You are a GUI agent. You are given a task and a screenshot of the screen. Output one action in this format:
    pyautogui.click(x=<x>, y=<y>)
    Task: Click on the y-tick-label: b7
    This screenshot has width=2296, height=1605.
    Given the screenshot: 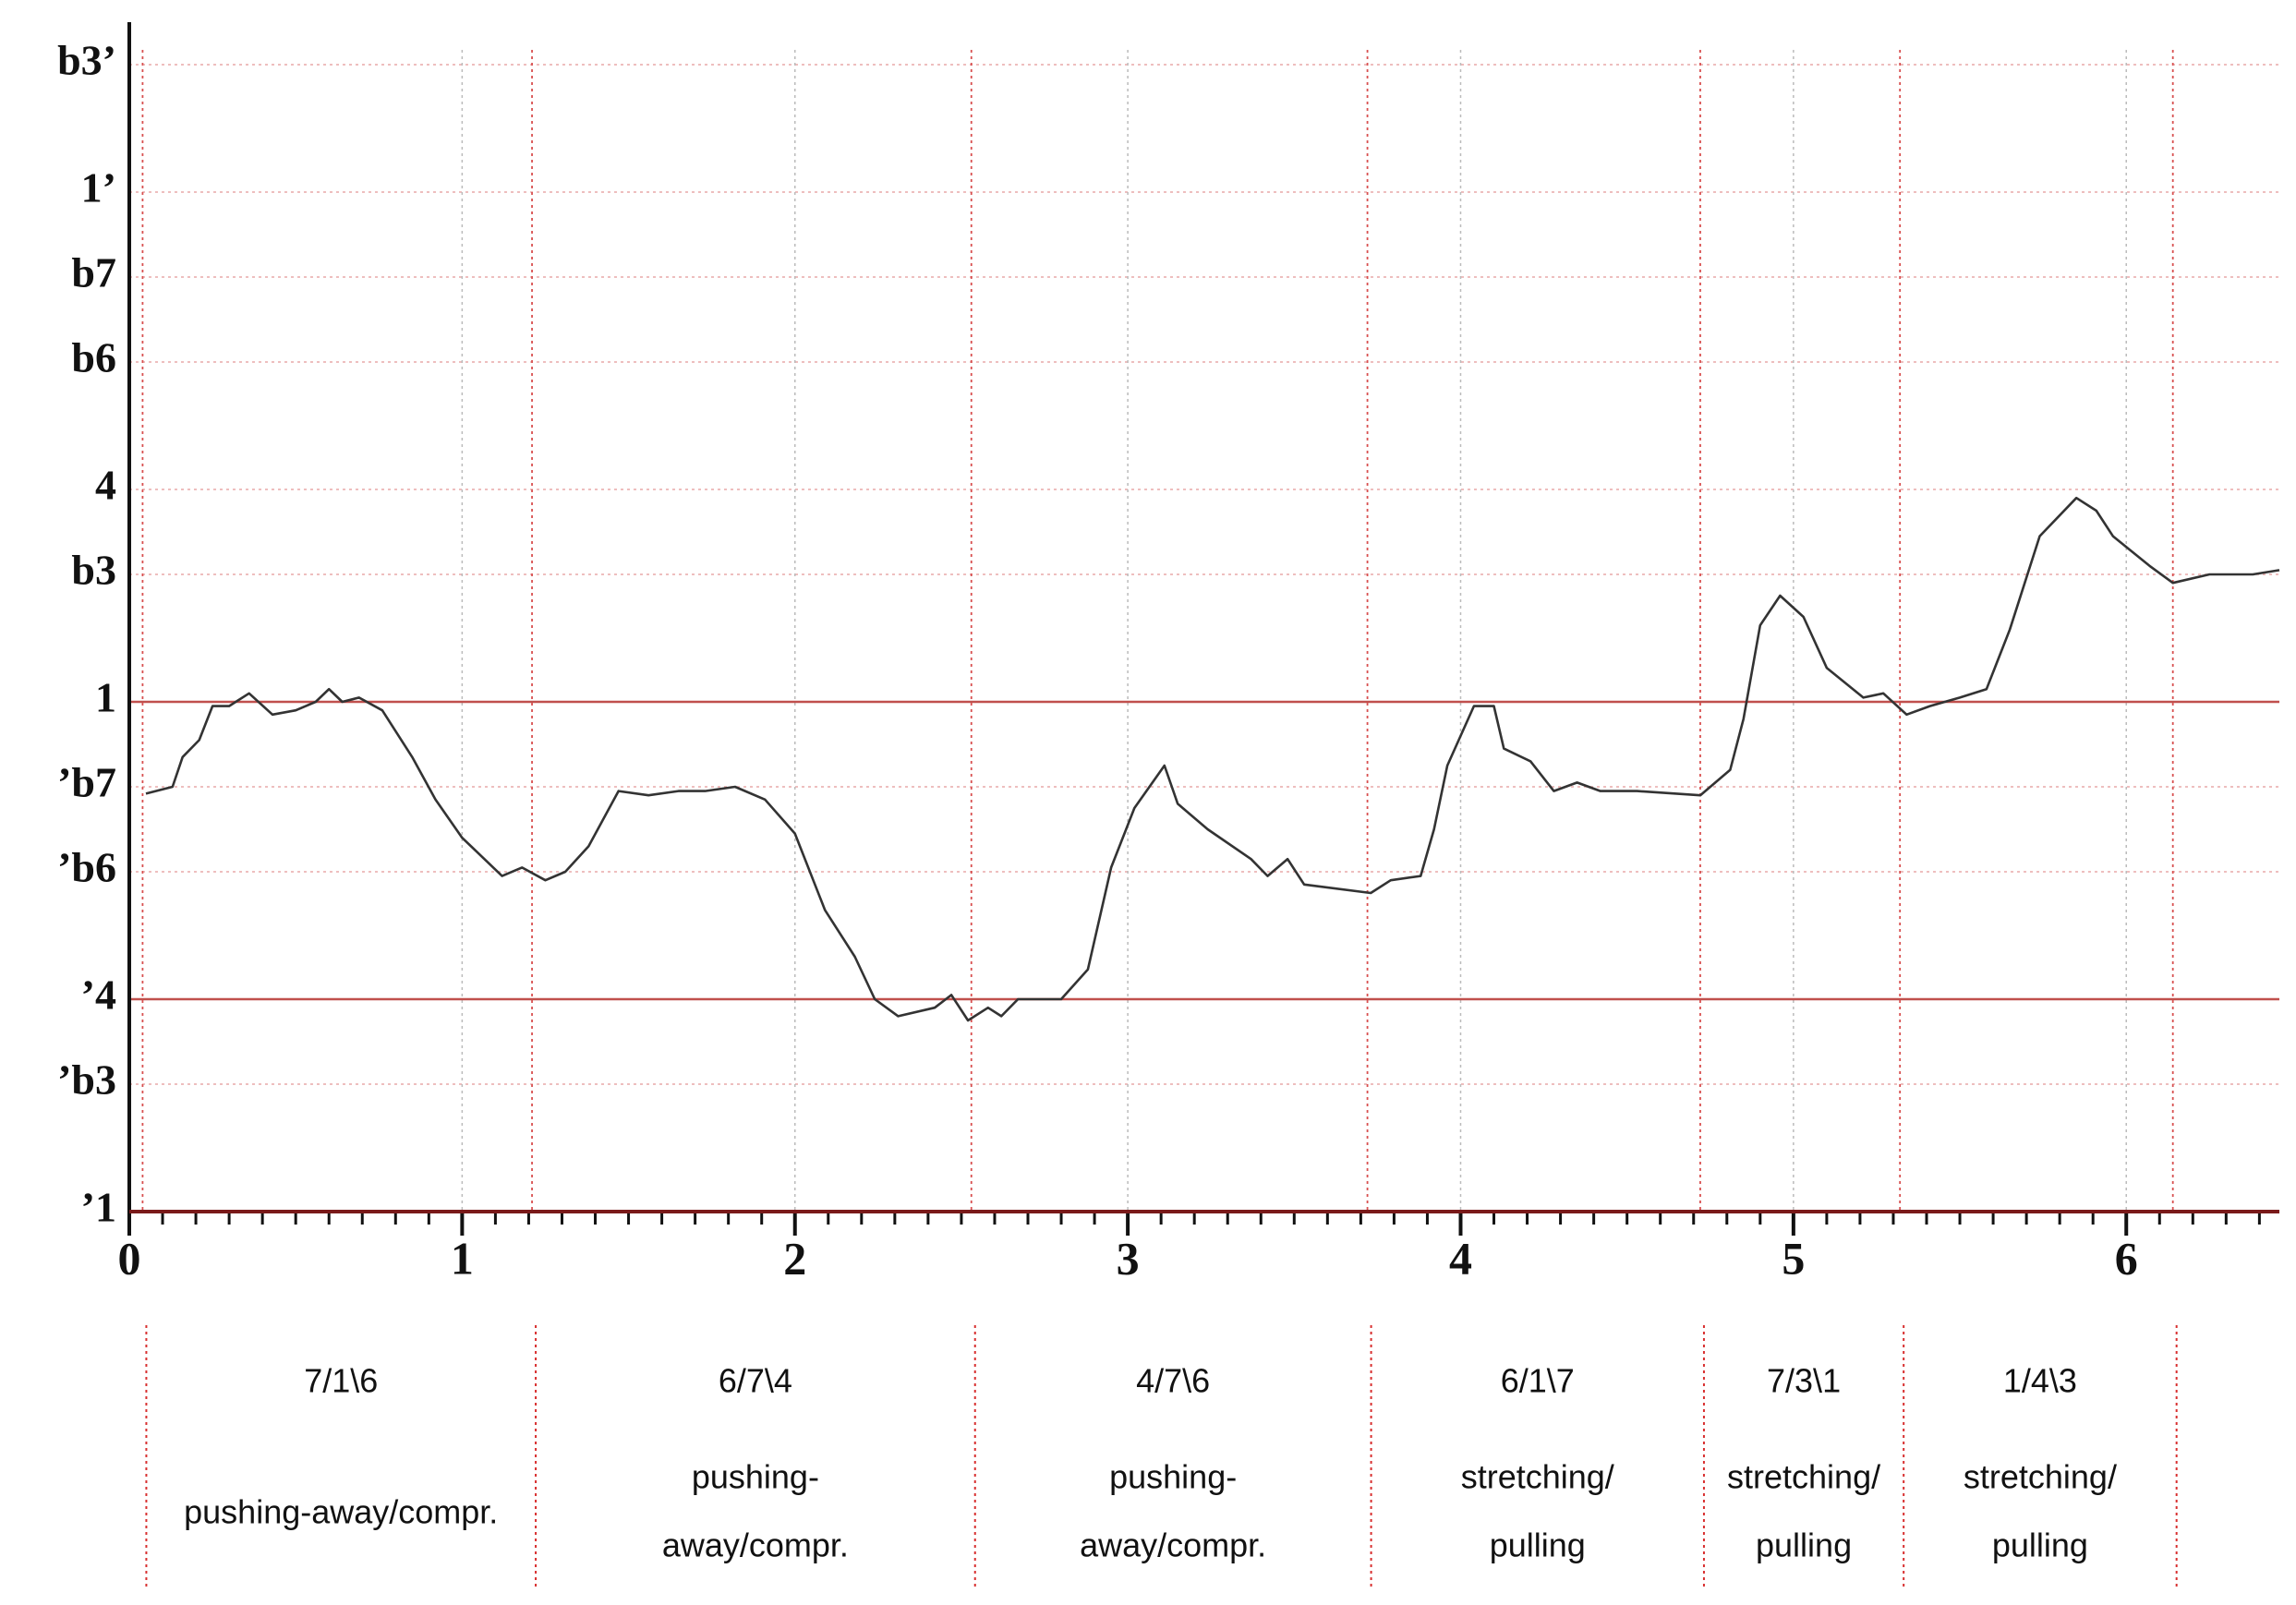 What is the action you would take?
    pyautogui.click(x=94, y=272)
    